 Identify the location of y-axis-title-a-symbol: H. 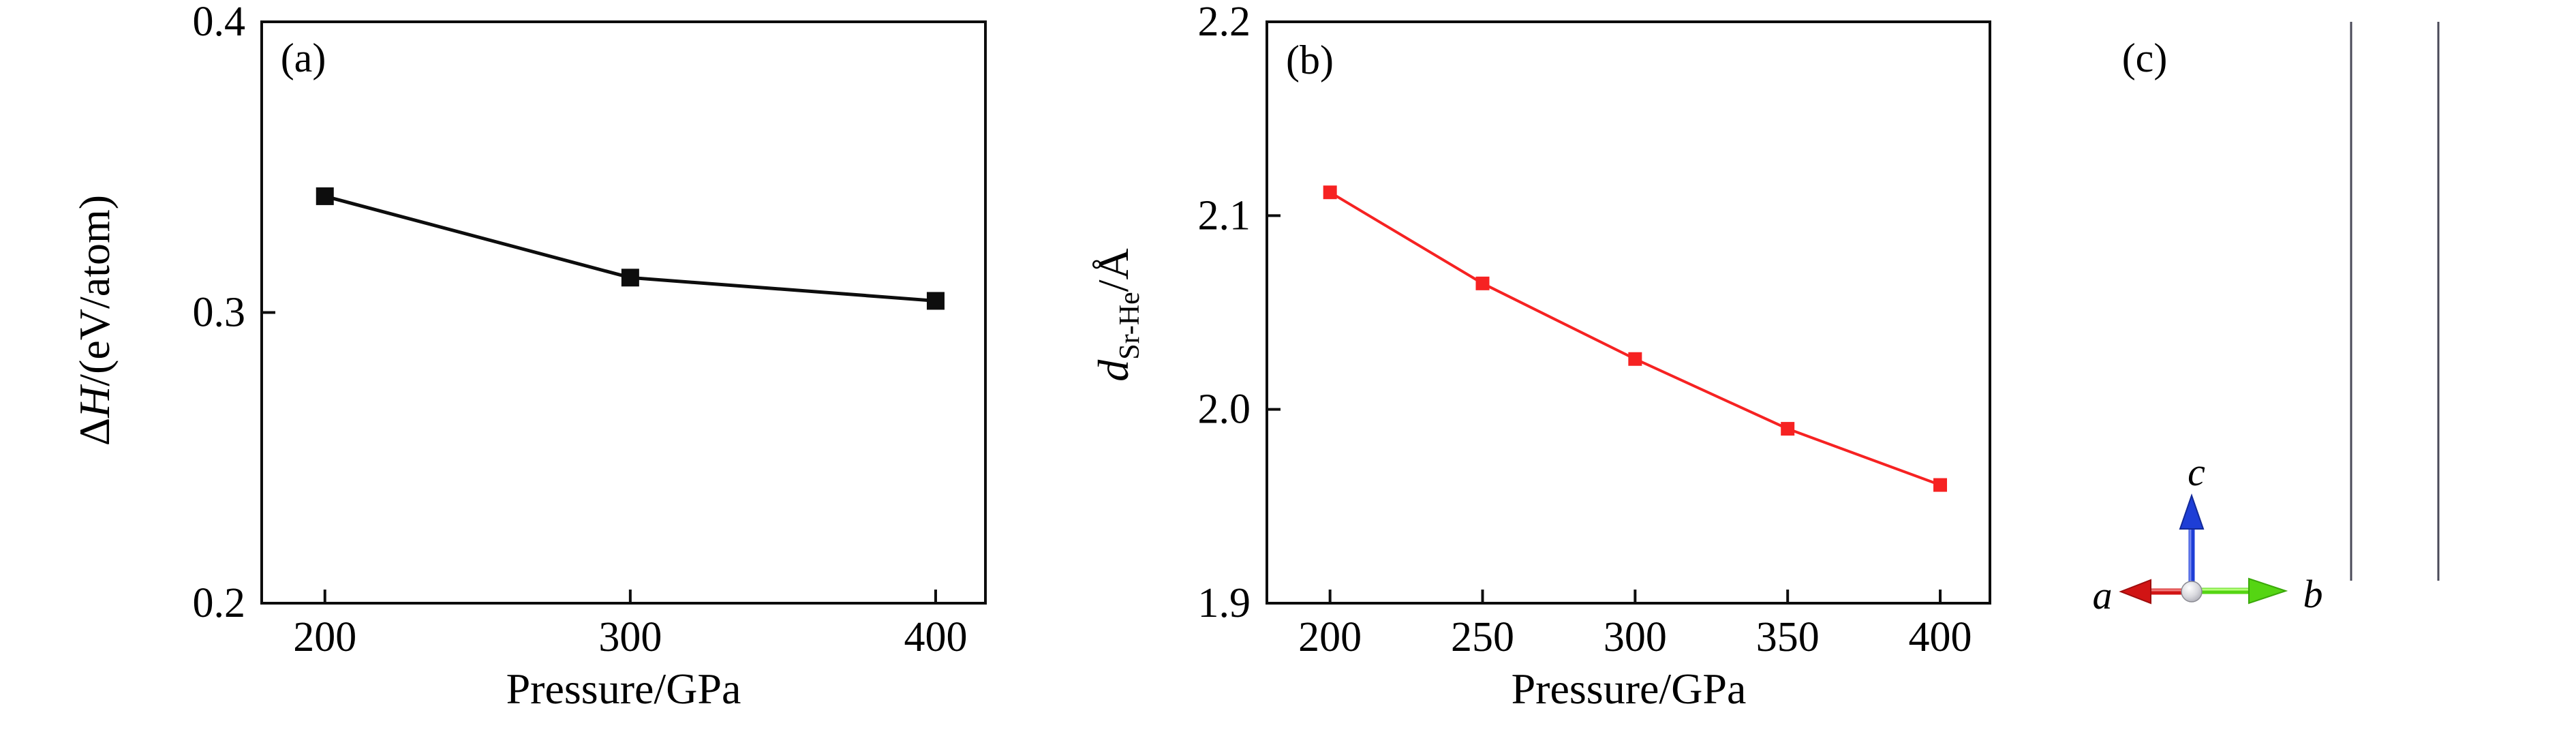
(94, 401).